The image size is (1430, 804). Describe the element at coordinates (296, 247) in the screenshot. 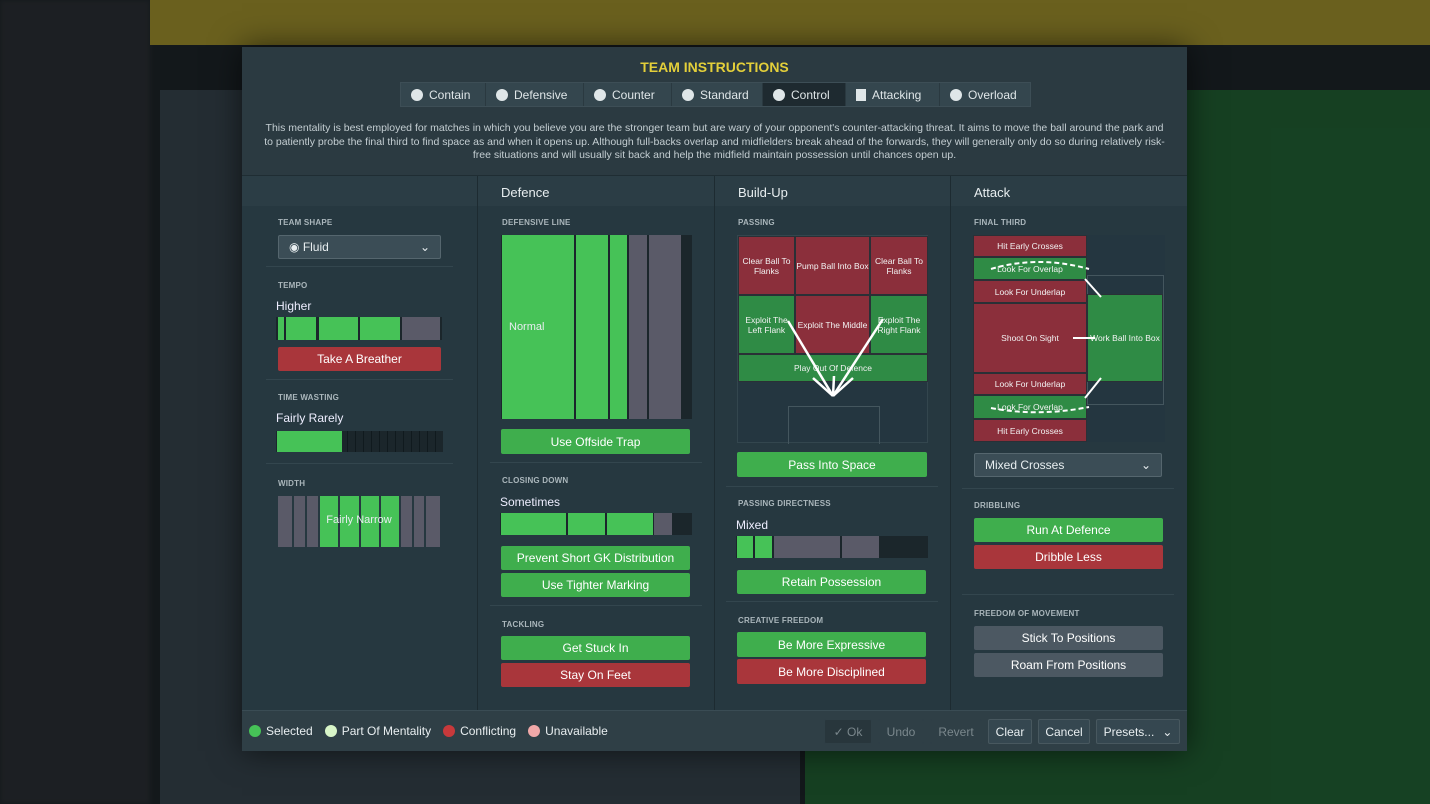

I see `fluid-icon: ◉` at that location.